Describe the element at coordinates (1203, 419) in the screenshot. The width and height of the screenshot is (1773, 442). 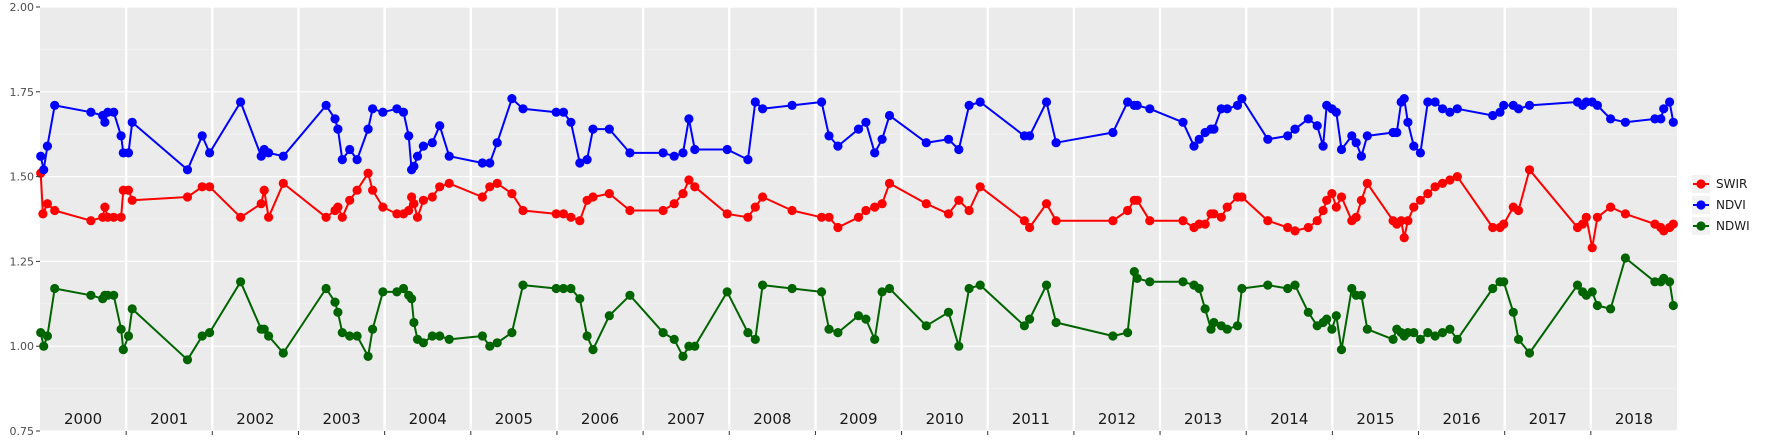
I see `year-label: 2013` at that location.